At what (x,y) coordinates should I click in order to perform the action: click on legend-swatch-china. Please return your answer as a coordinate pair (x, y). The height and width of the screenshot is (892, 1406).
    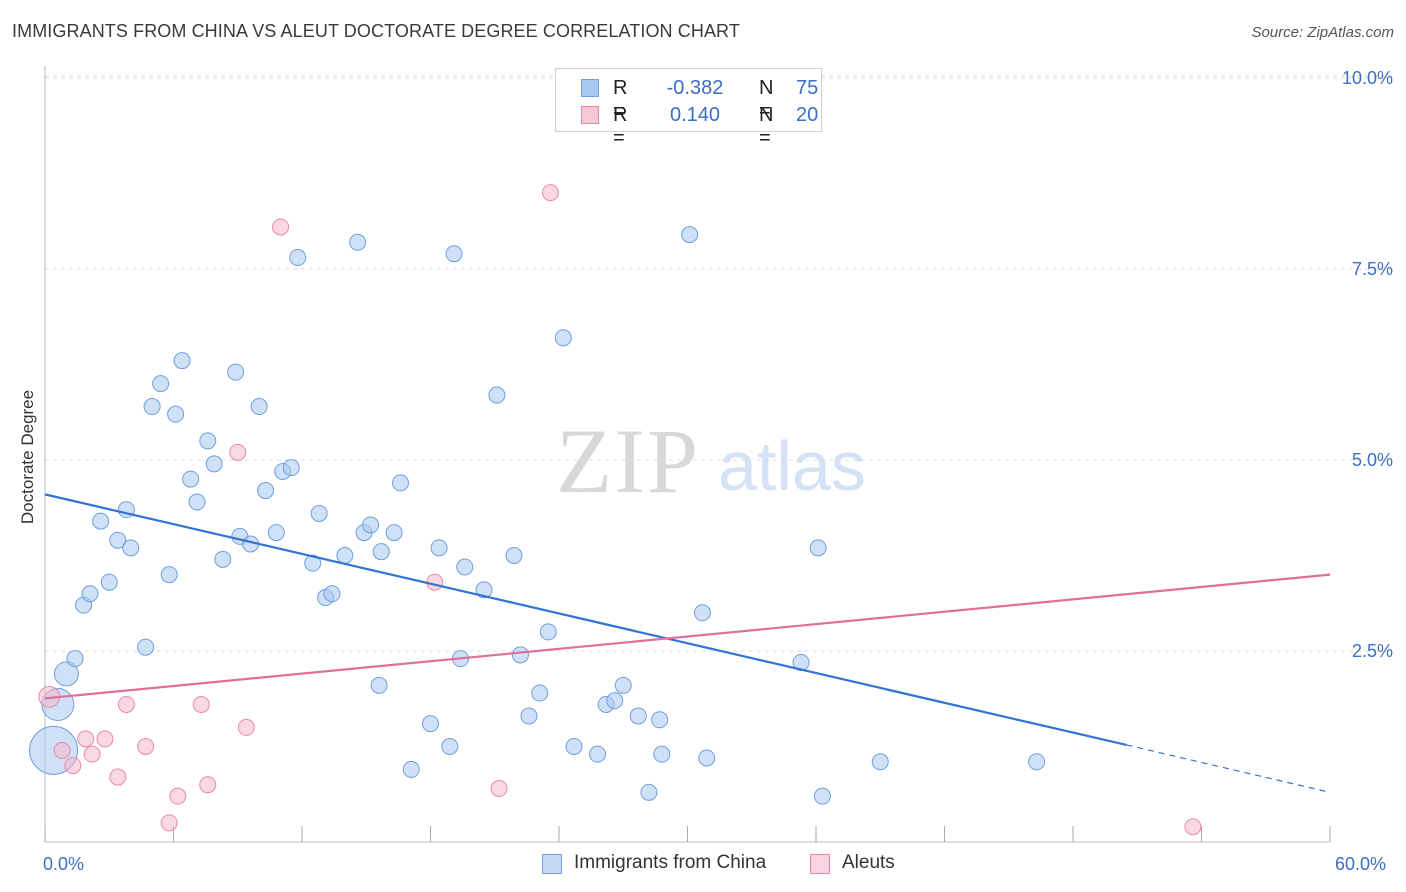
    Looking at the image, I should click on (590, 88).